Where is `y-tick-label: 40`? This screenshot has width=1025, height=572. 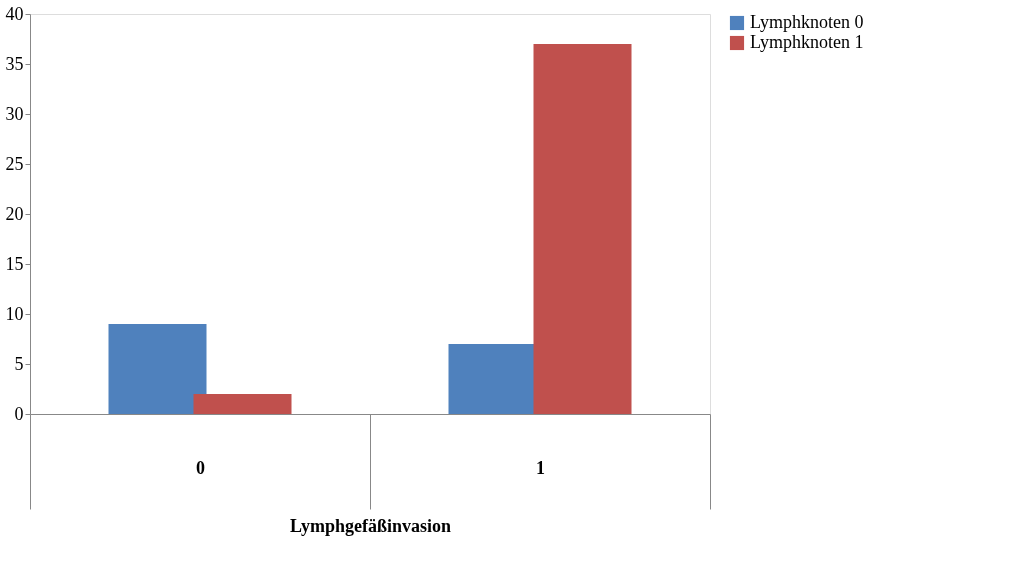
y-tick-label: 40 is located at coordinates (14, 13).